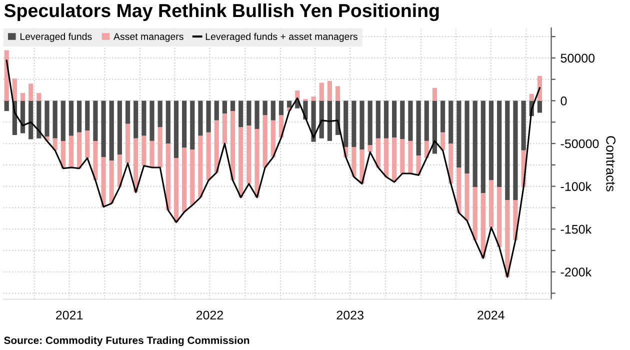 The height and width of the screenshot is (350, 630). Describe the element at coordinates (69, 315) in the screenshot. I see `x-tick-label: 2021` at that location.